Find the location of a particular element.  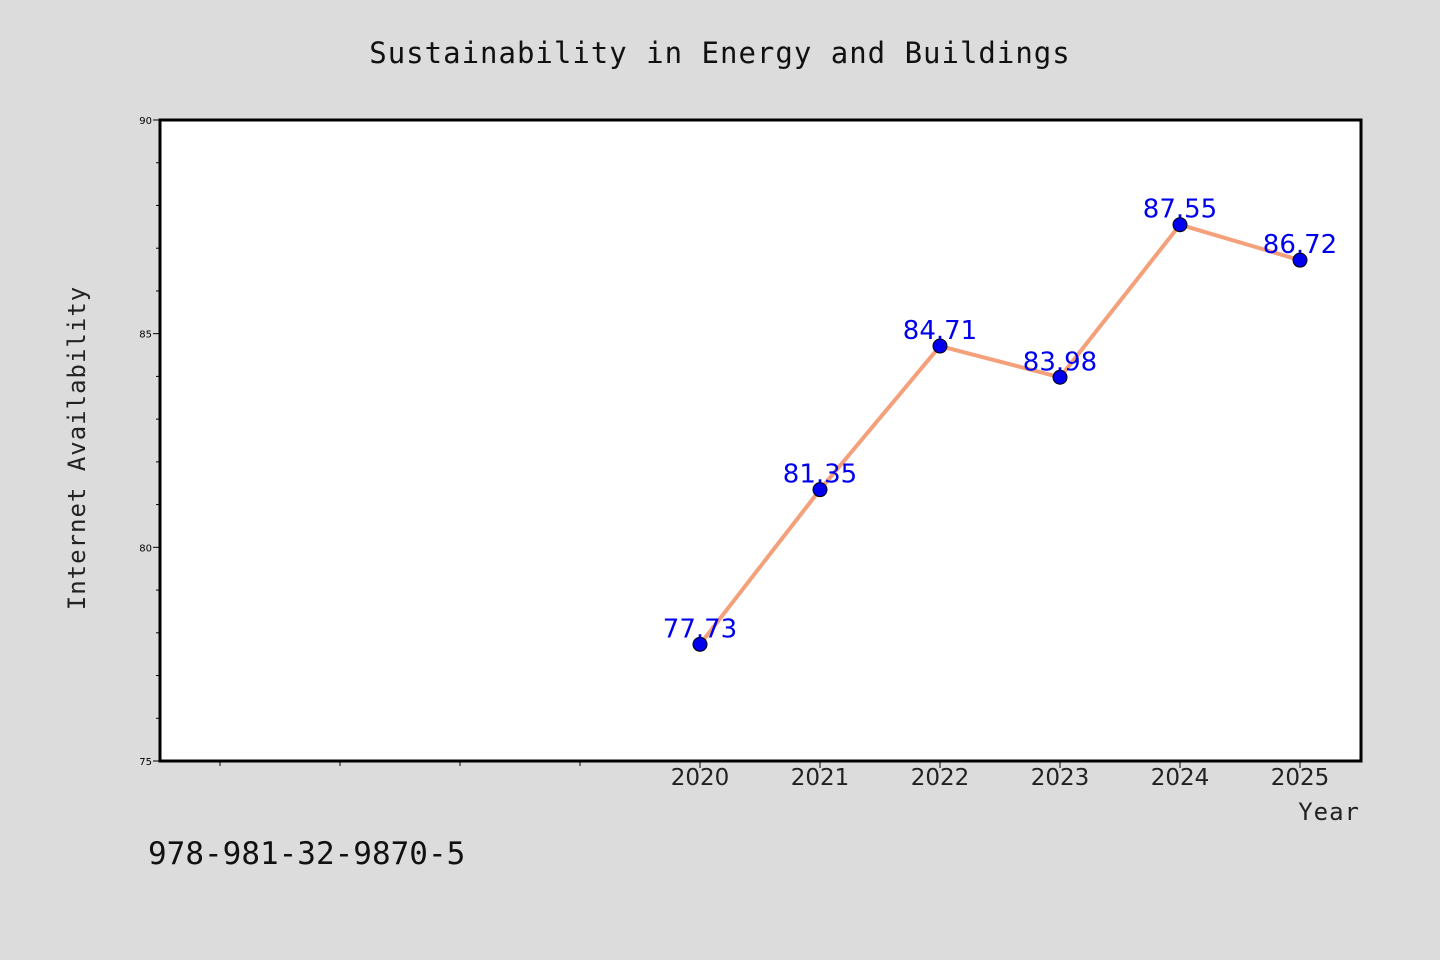

x-axis-label: Year is located at coordinates (1329, 812).